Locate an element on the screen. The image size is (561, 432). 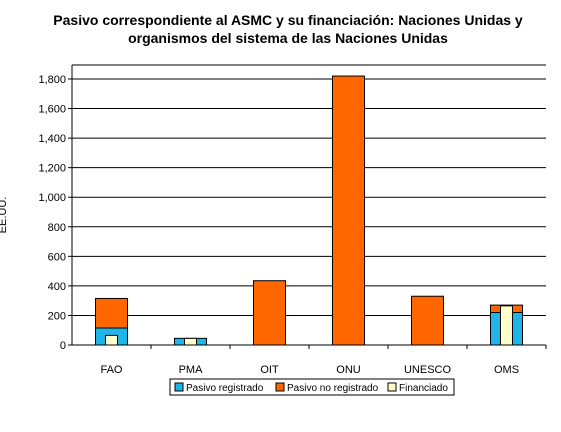
y-axis-ticks: 0 200 400 600 800 1,000 1,200 1,400 1,600 1,800 is located at coordinates (55, 213).